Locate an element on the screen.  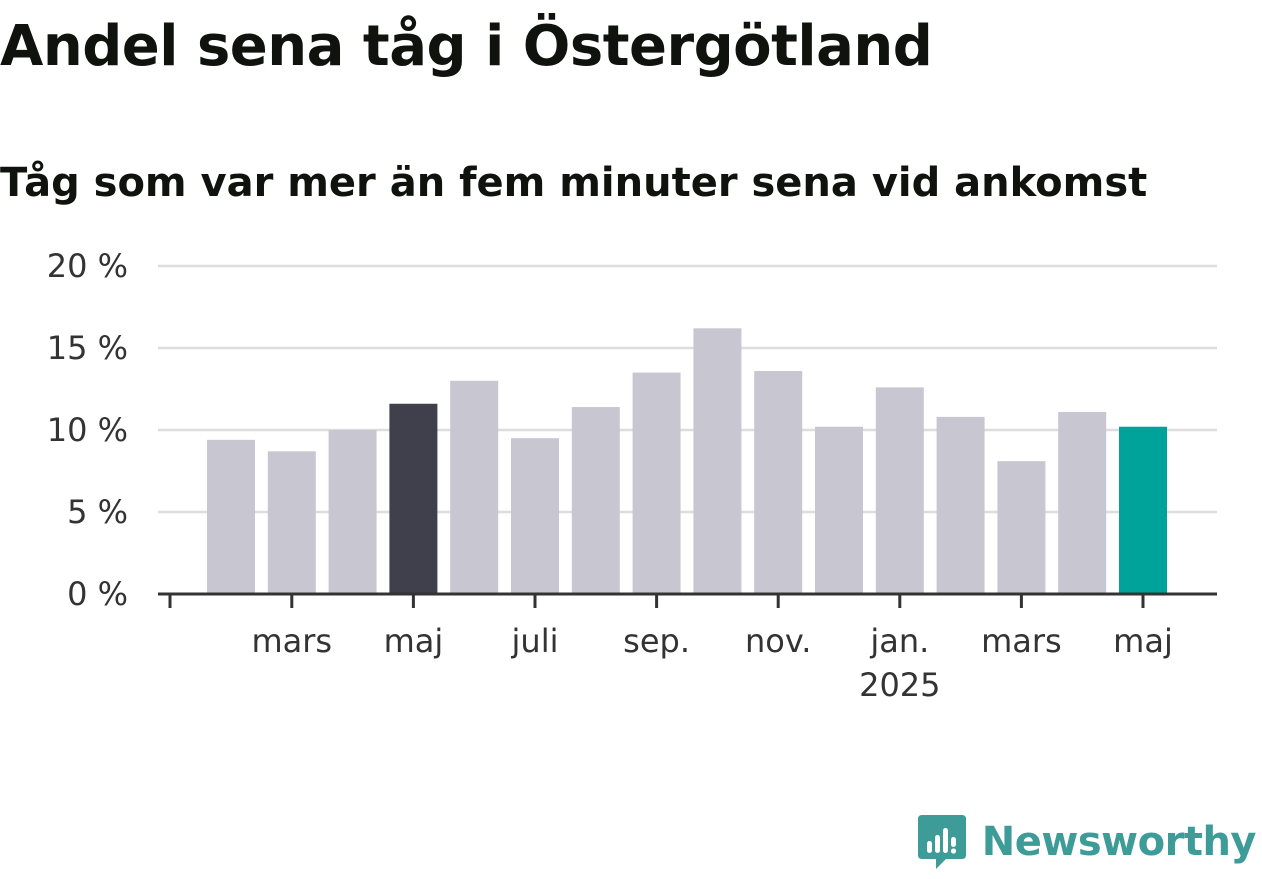
y-tick-label: 5 % is located at coordinates (97, 512).